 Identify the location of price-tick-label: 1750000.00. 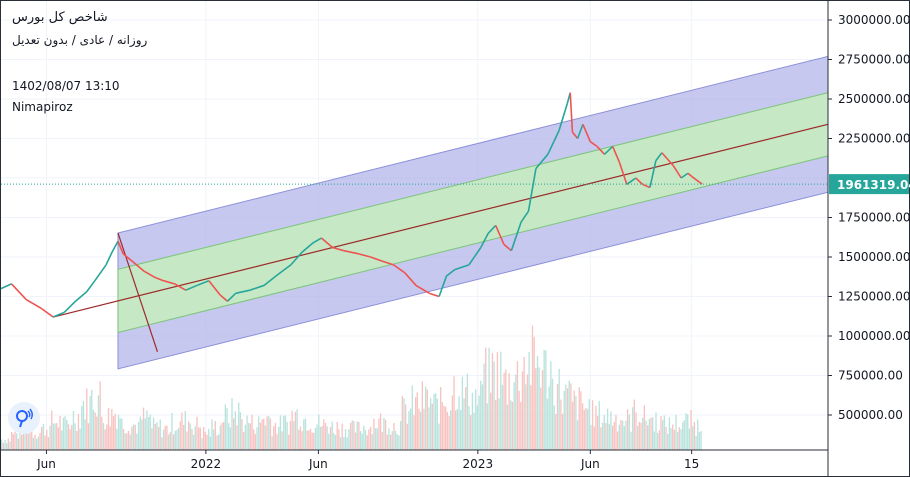
(874, 218).